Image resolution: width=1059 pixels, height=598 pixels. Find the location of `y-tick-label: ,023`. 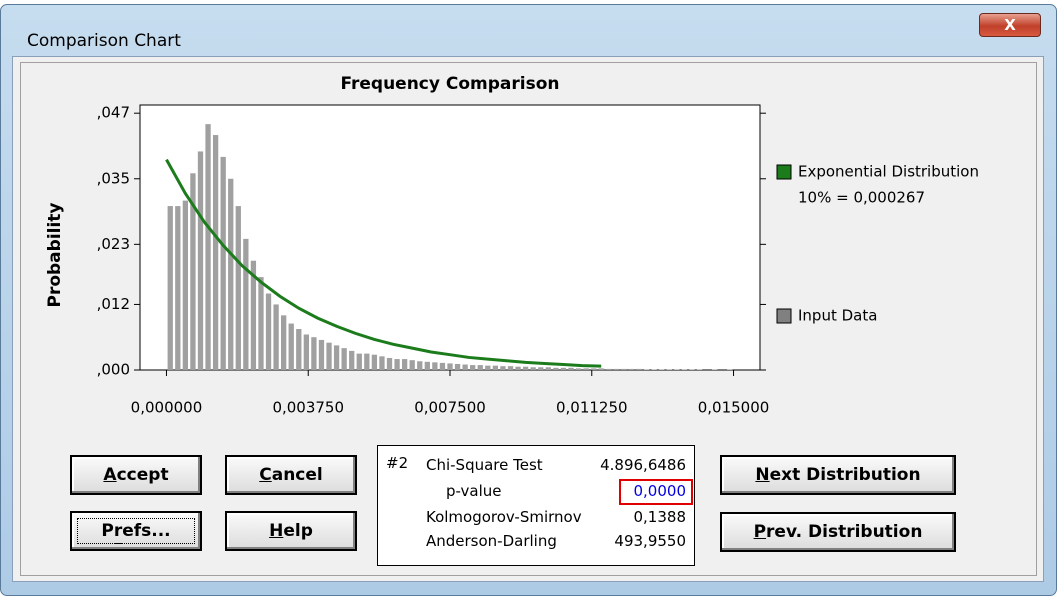

y-tick-label: ,023 is located at coordinates (113, 244).